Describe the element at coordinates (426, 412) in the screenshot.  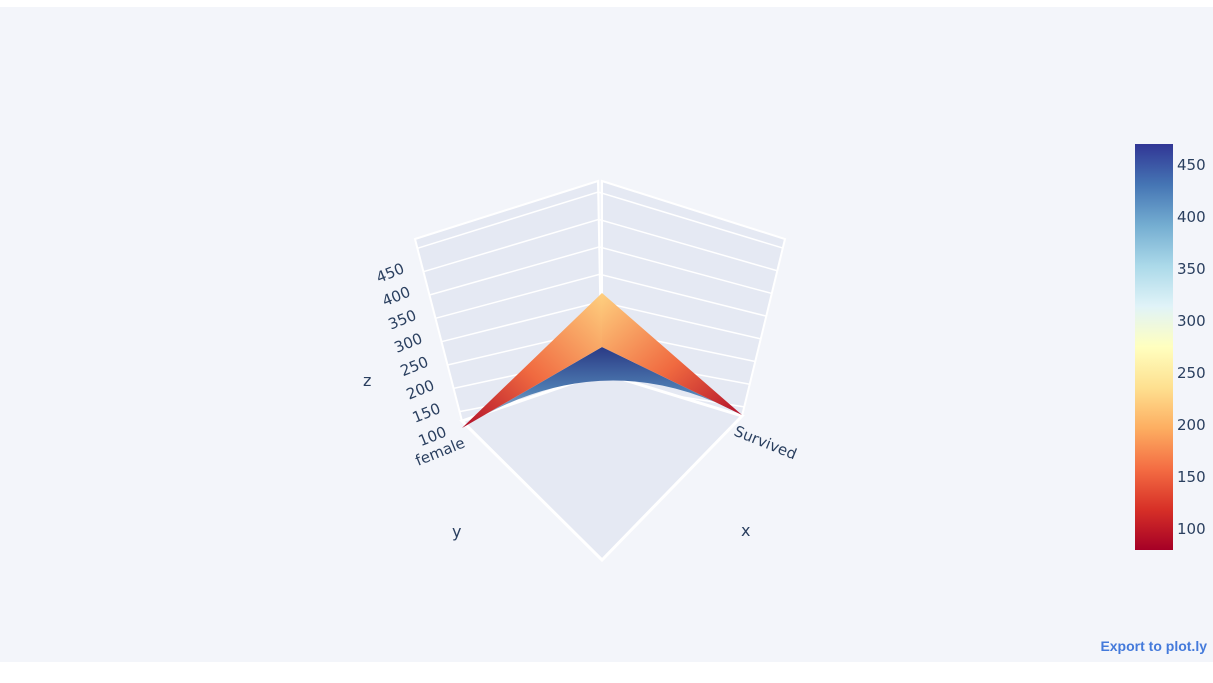
I see `z-tick-150: 150` at that location.